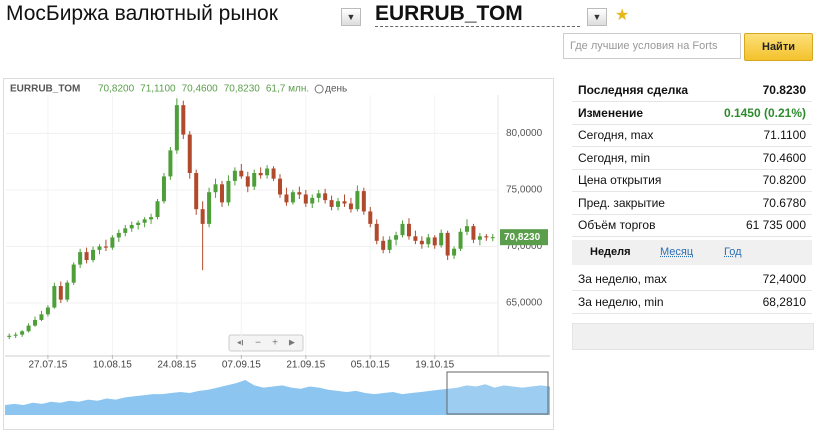  What do you see at coordinates (45, 89) in the screenshot?
I see `chart-title: EURRUB_TOM` at bounding box center [45, 89].